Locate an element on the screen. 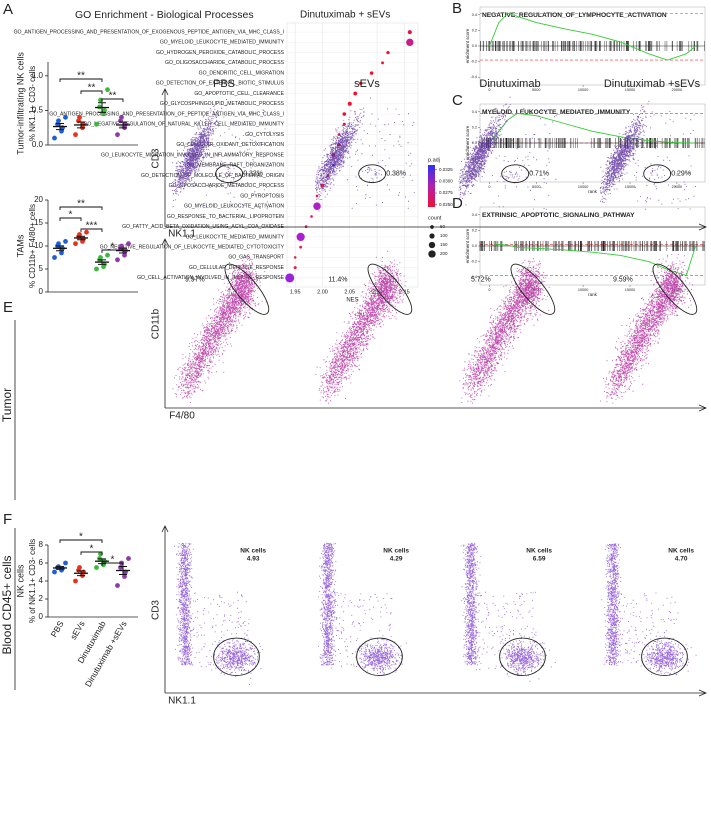  significance-label: * is located at coordinates (113, 247).